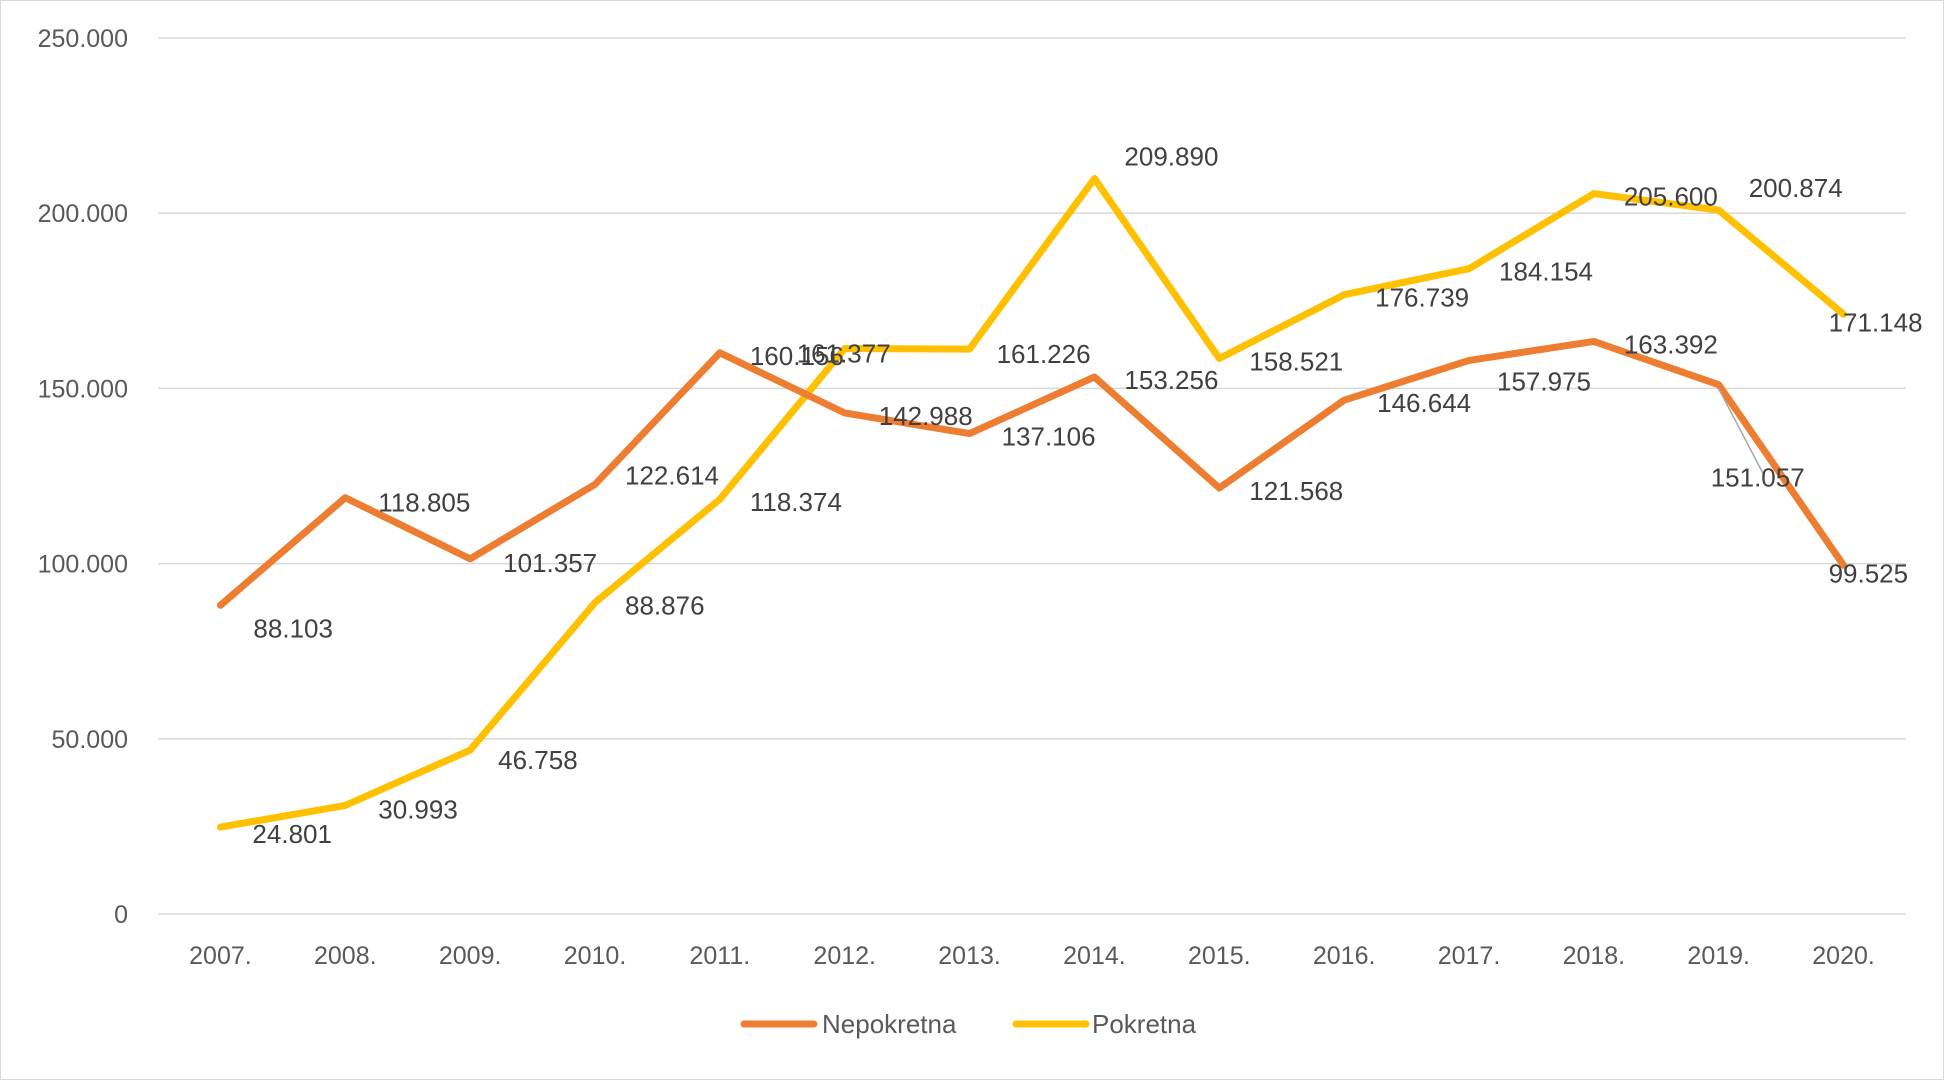  I want to click on x-tick-label: 2015., so click(1219, 956).